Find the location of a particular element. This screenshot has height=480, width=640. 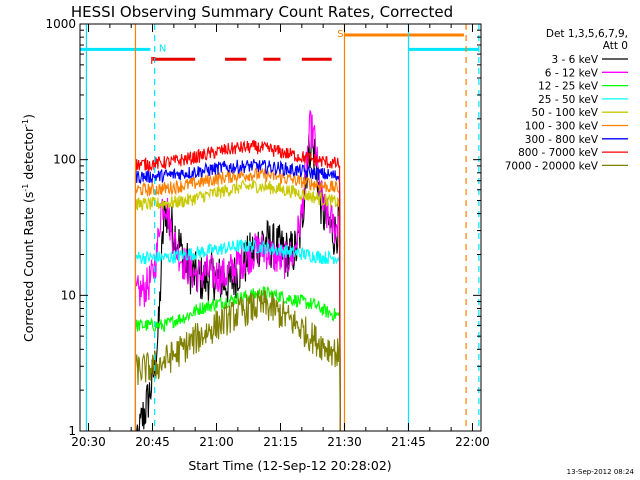

y-axis-label-mid: detector is located at coordinates (28, 155).